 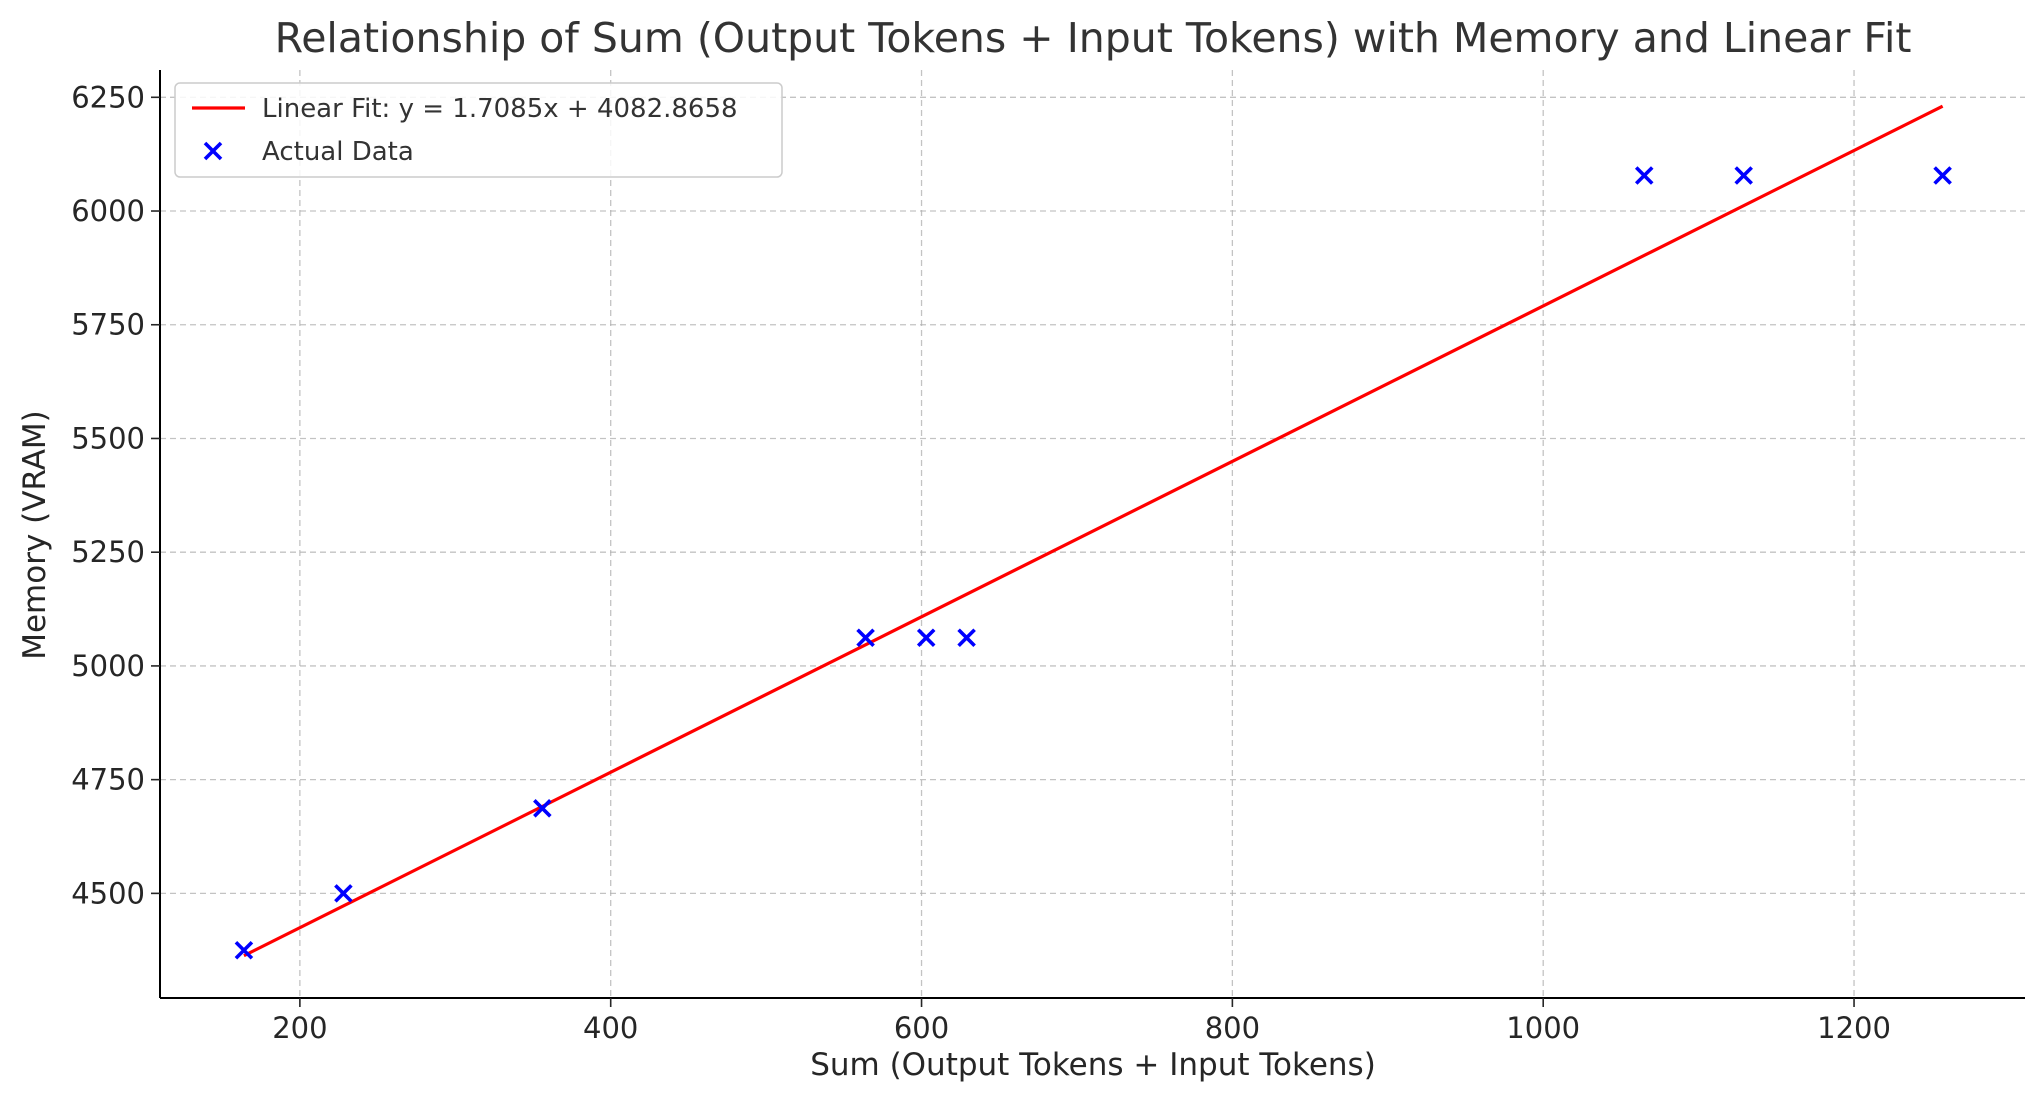 I want to click on y-axis-label: Memory (VRAM), so click(x=35, y=535).